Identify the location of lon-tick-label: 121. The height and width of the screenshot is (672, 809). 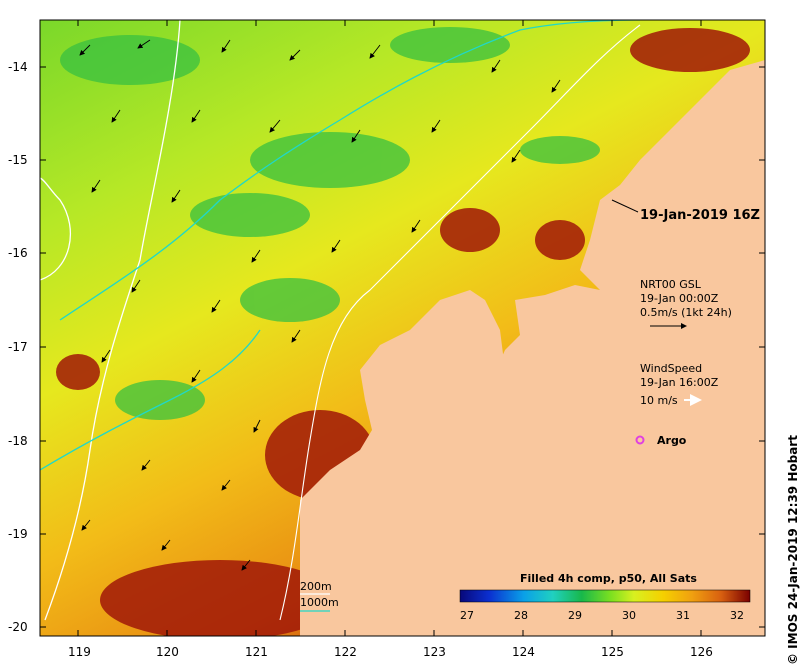
(256, 652).